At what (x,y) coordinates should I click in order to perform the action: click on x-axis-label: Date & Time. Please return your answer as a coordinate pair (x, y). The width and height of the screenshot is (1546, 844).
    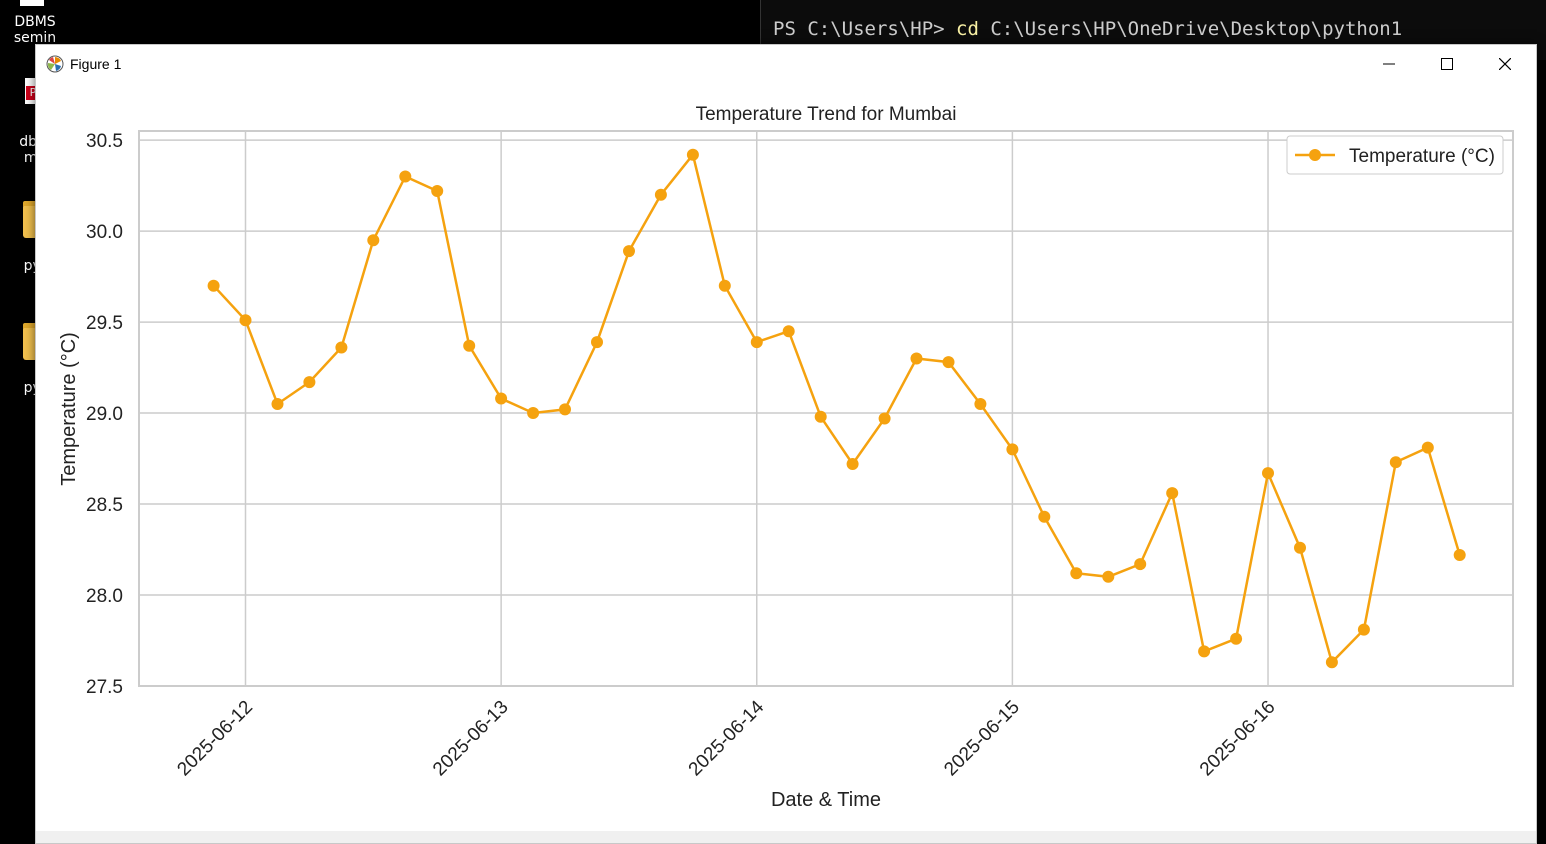
    Looking at the image, I should click on (826, 800).